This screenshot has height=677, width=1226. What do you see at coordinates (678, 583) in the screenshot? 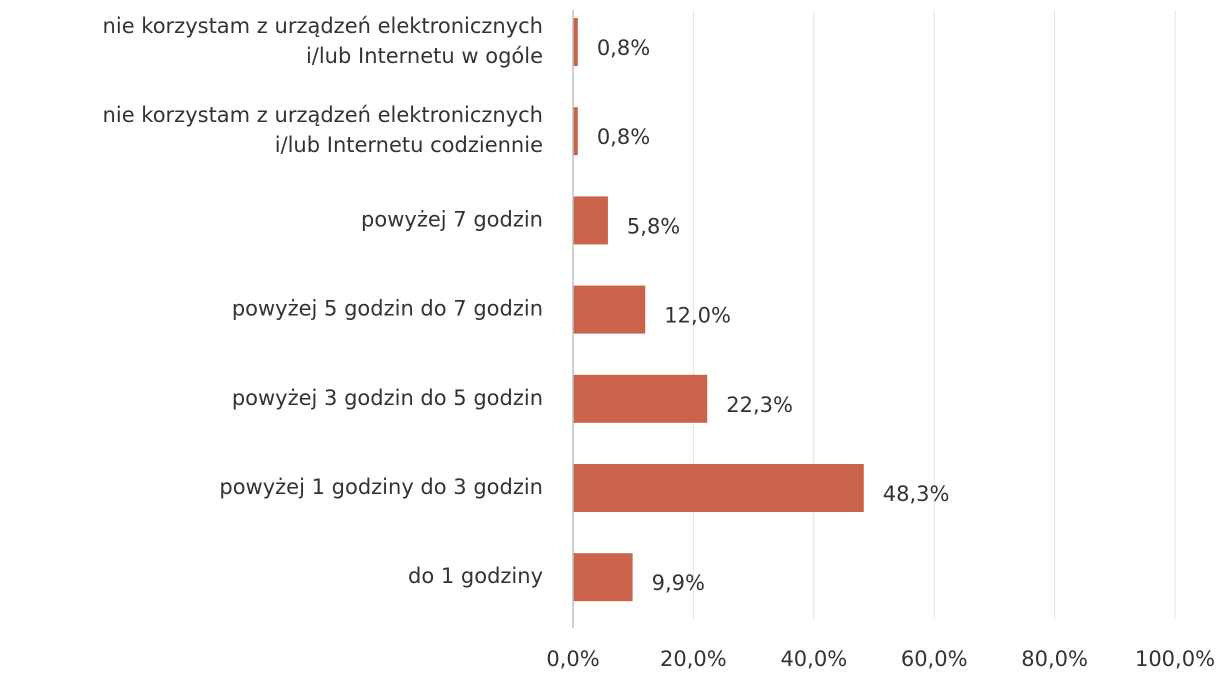
I see `value-label: 9,9%` at bounding box center [678, 583].